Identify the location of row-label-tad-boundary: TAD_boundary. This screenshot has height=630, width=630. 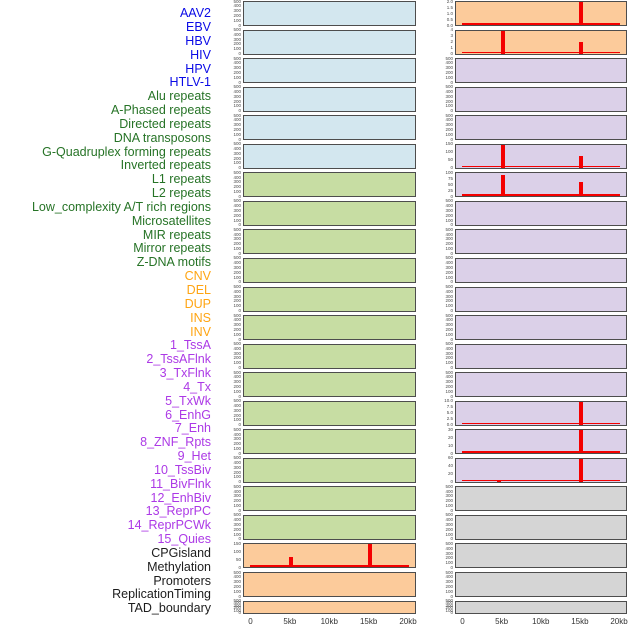
(169, 608).